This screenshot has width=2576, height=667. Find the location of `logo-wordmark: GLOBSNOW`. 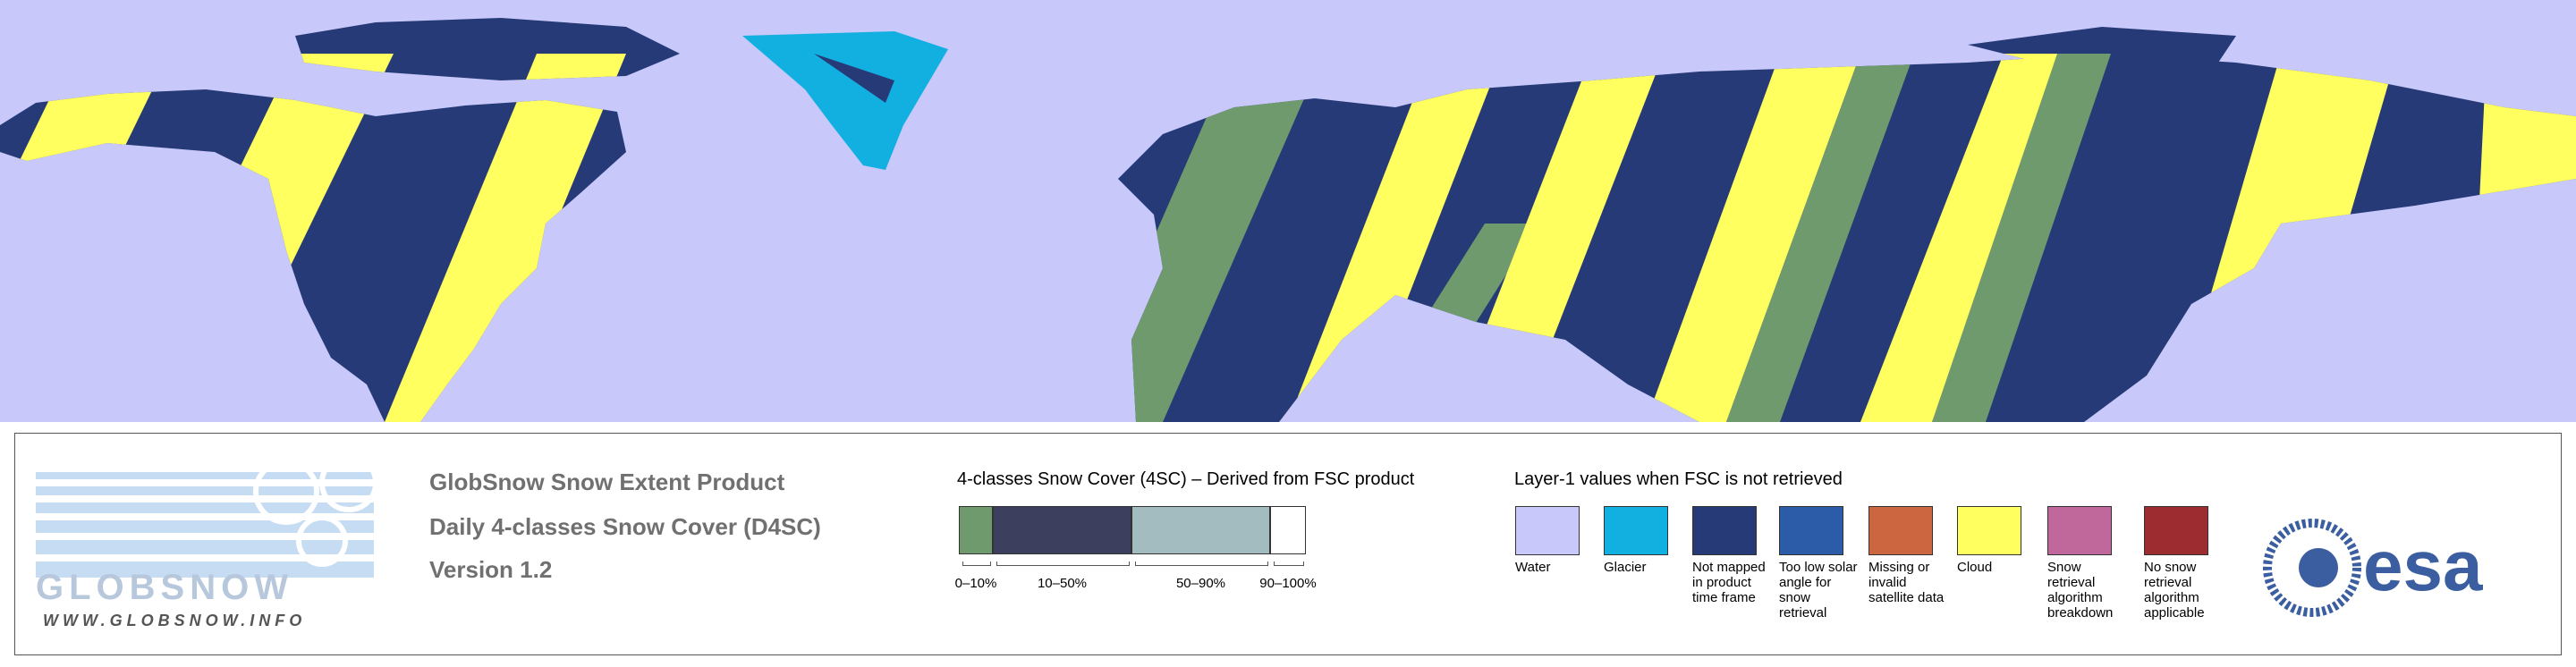

logo-wordmark: GLOBSNOW is located at coordinates (164, 587).